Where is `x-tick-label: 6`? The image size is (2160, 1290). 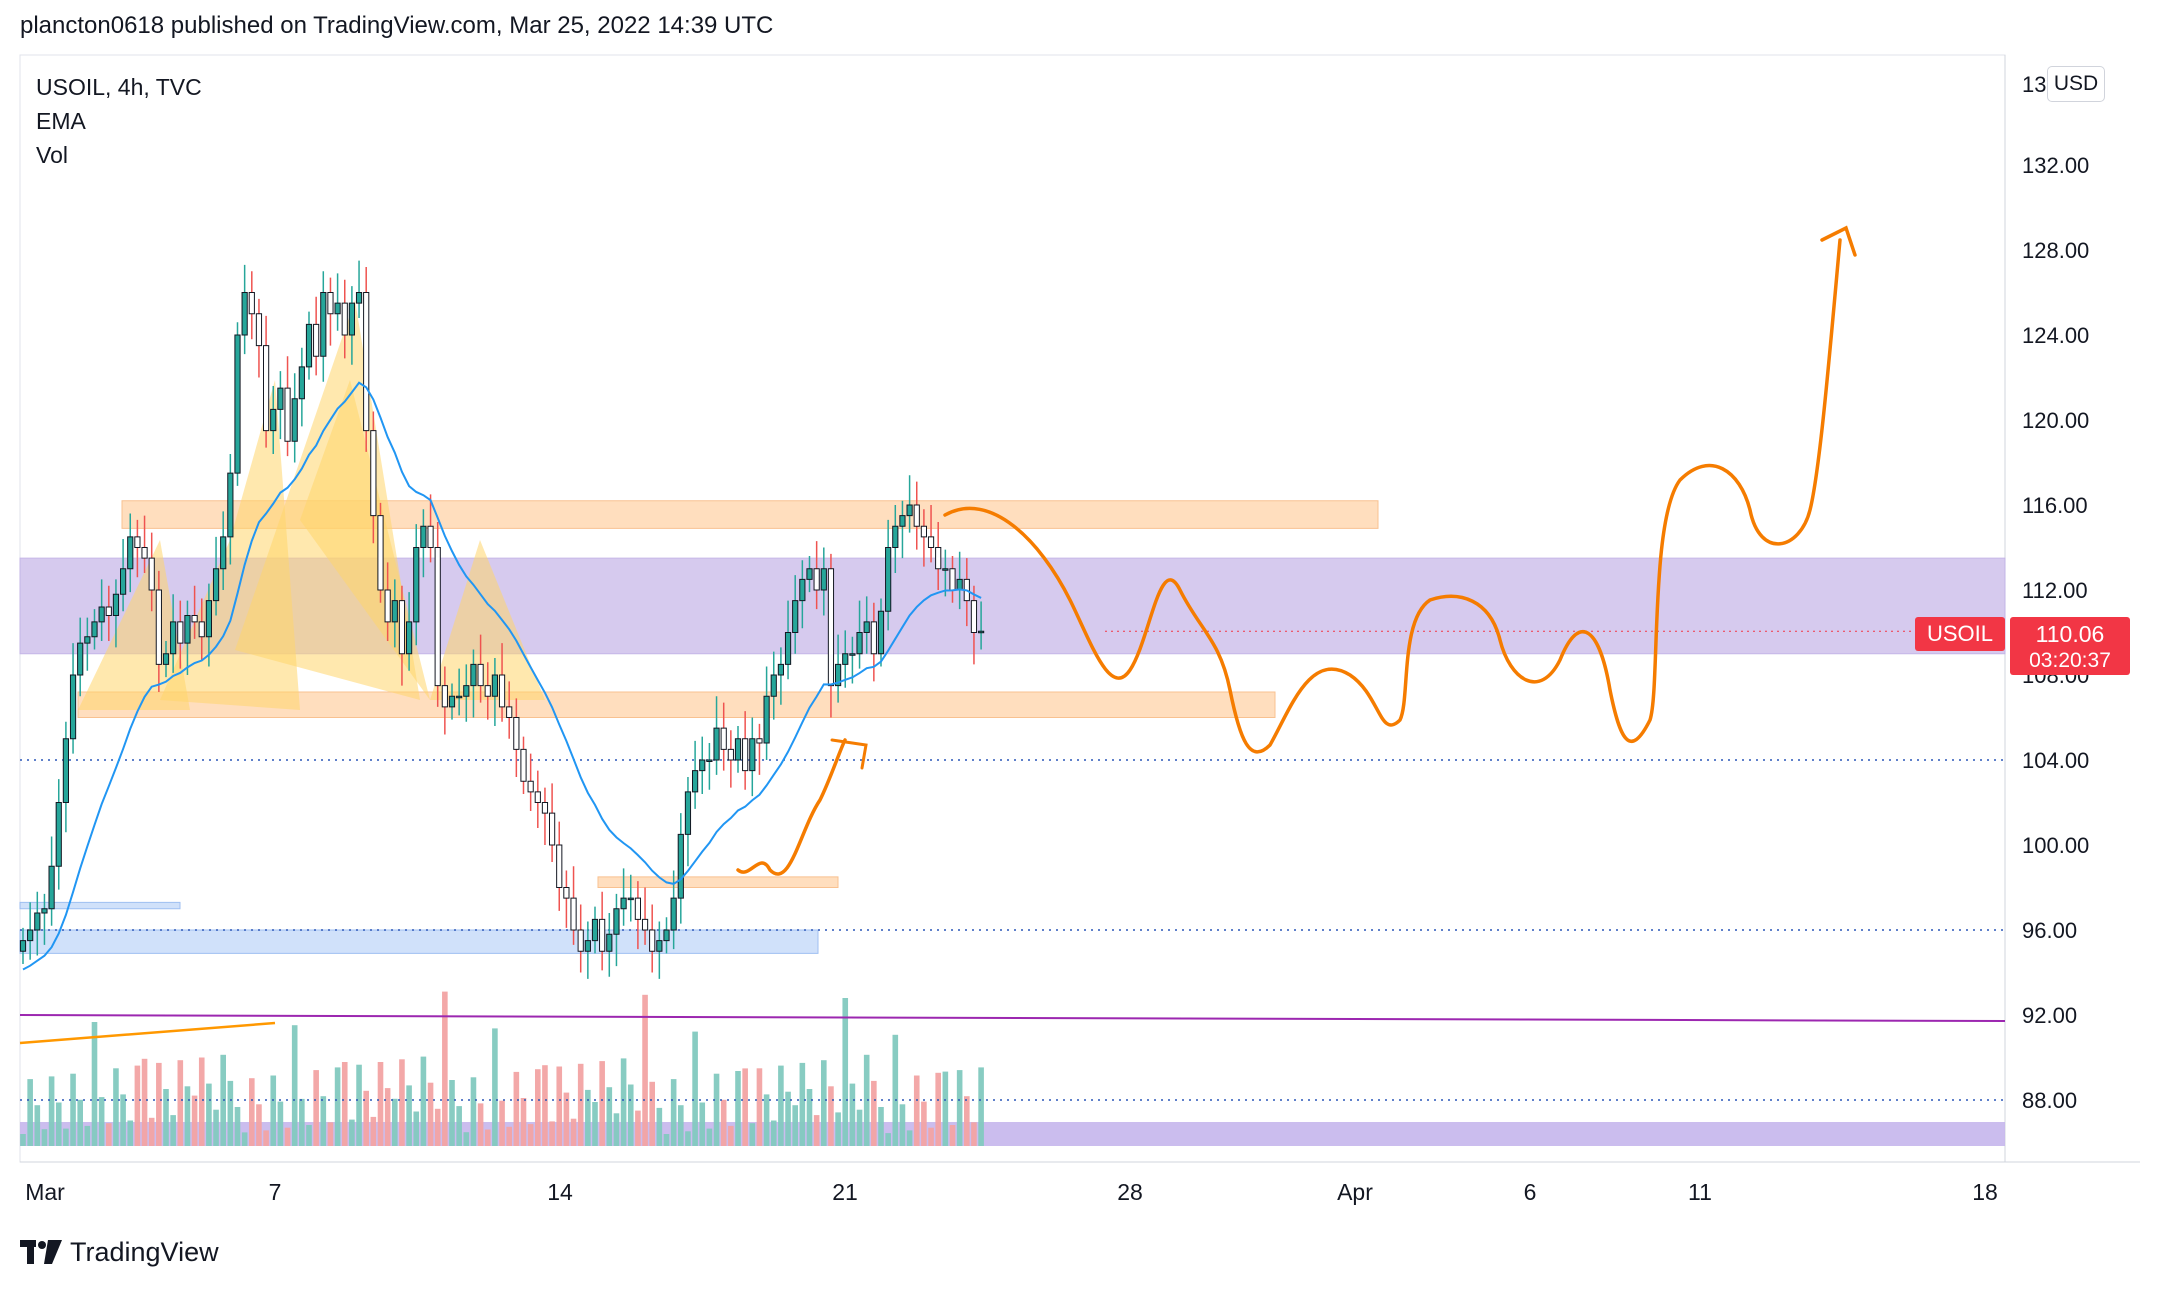
x-tick-label: 6 is located at coordinates (1530, 1192).